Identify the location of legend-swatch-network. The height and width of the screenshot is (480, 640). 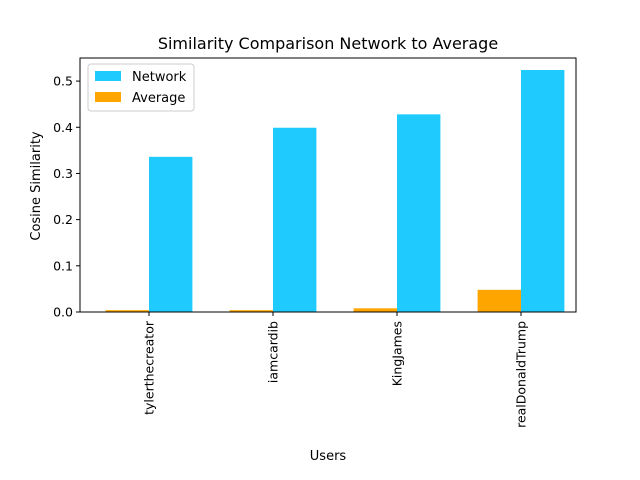
(108, 76).